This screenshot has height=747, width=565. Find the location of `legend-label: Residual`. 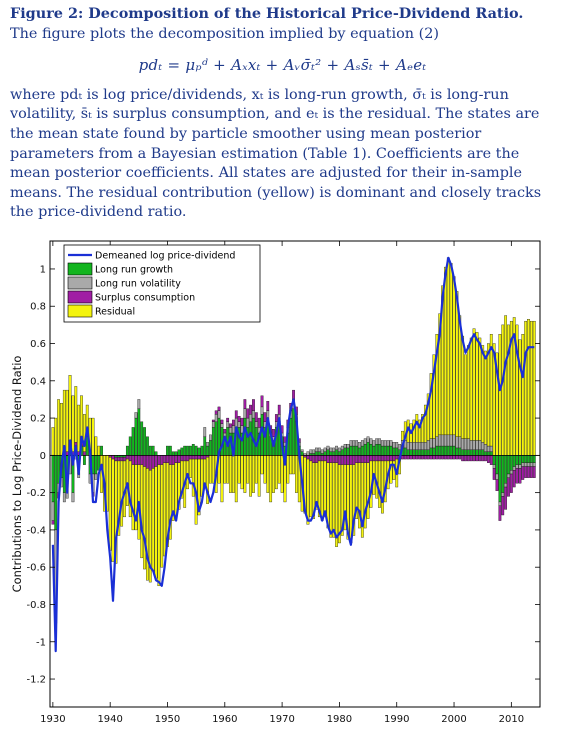

legend-label: Residual is located at coordinates (115, 312).